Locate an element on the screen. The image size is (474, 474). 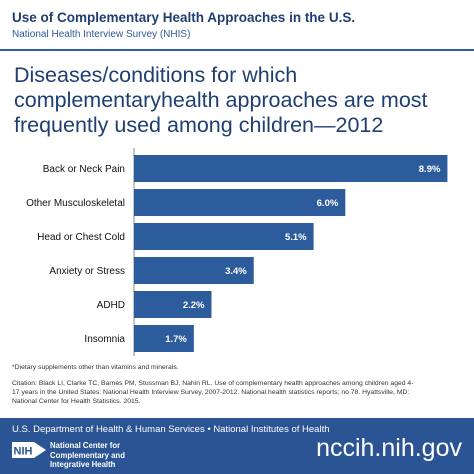
footer-website: nccih.nih.gov is located at coordinates (389, 448).